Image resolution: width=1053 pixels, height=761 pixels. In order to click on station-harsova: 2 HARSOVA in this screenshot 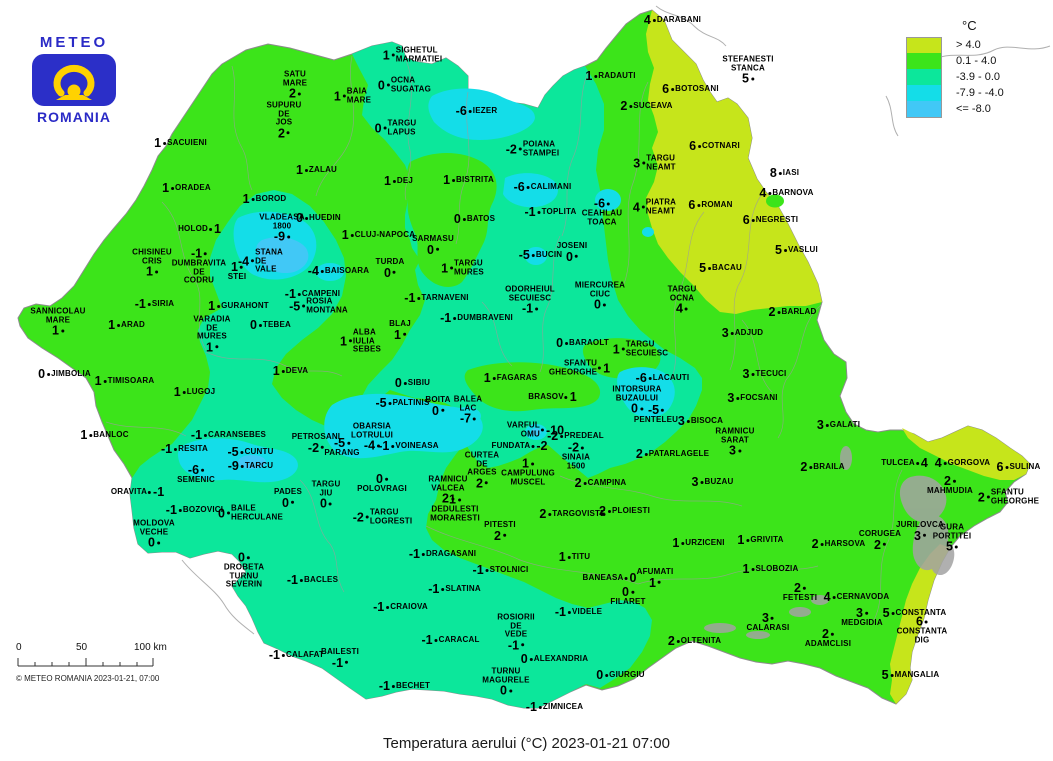, I will do `click(838, 544)`.